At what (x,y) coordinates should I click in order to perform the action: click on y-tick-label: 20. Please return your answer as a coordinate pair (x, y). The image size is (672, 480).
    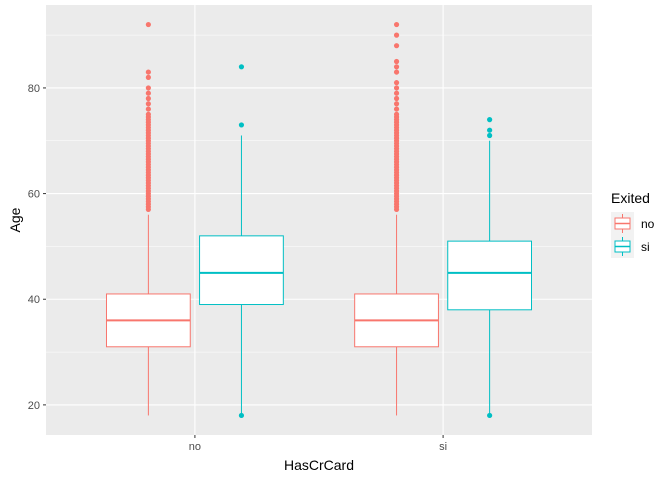
    Looking at the image, I should click on (34, 406).